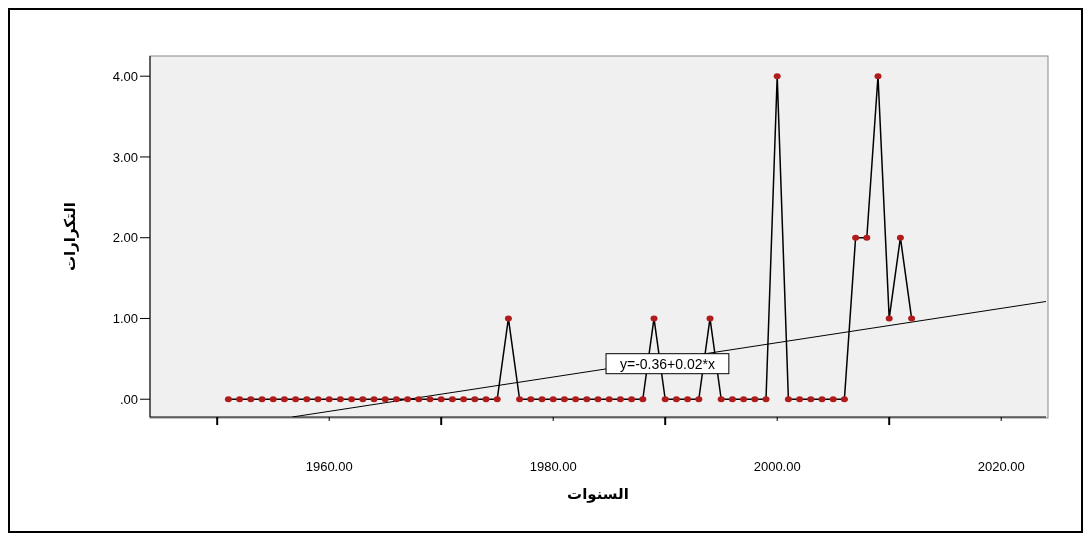 The height and width of the screenshot is (535, 1091). I want to click on y-tick-label: 3.00, so click(125, 157).